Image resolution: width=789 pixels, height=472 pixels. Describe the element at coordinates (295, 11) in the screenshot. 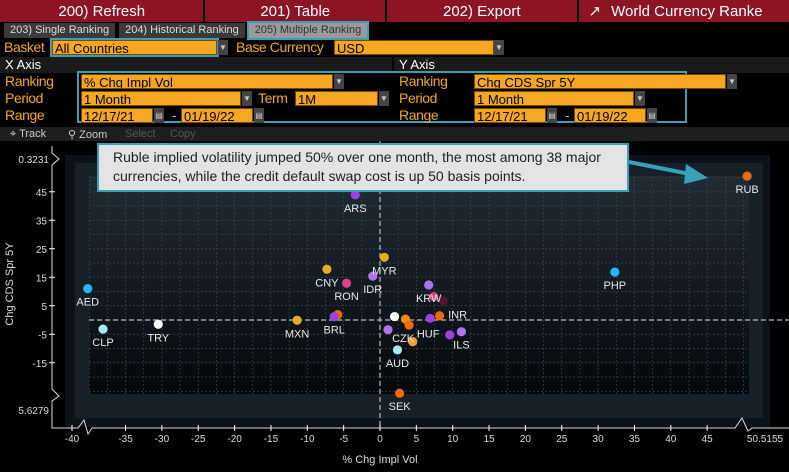

I see `table-button: 201) Table` at that location.